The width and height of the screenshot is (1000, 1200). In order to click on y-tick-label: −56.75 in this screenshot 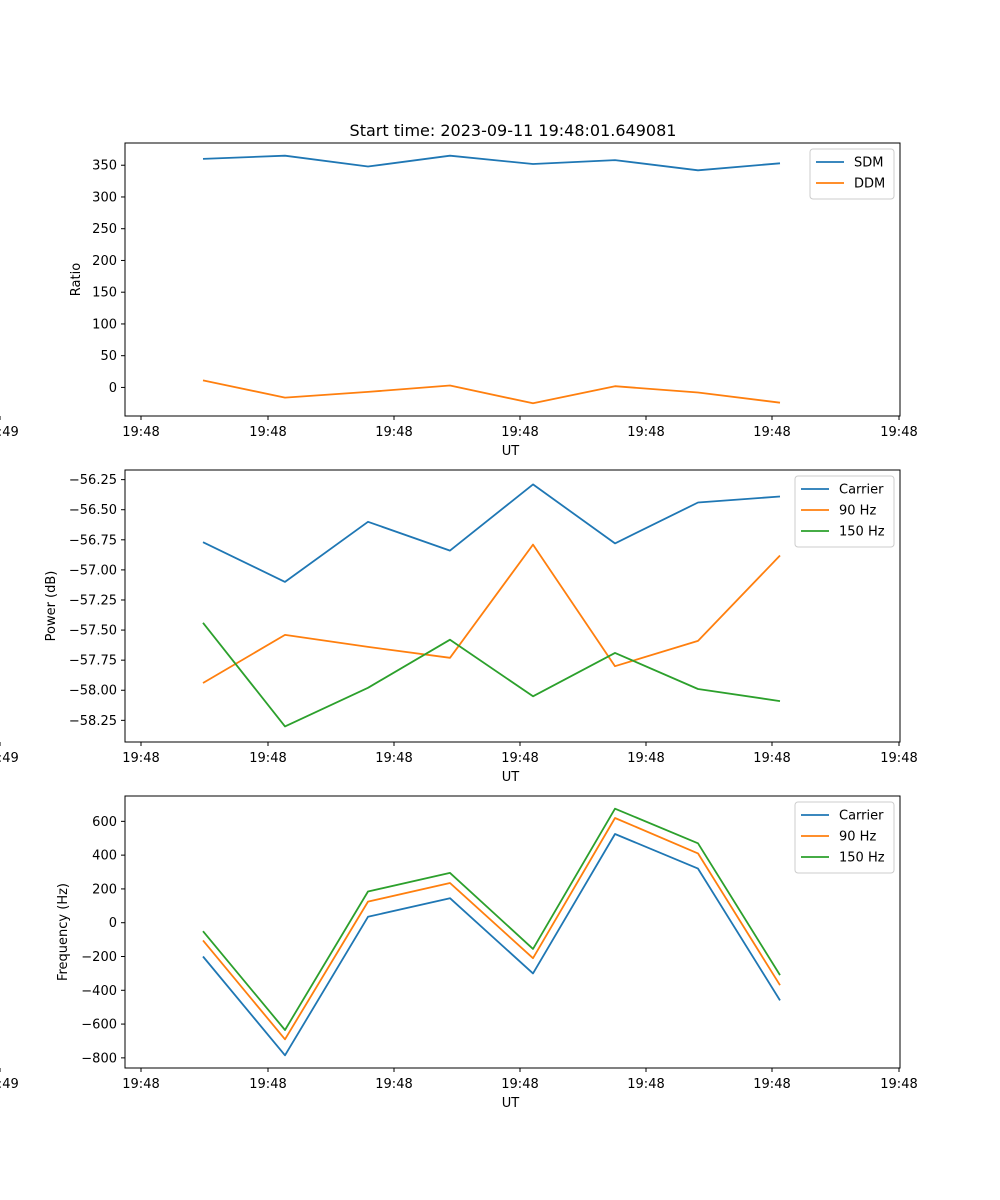, I will do `click(93, 540)`.